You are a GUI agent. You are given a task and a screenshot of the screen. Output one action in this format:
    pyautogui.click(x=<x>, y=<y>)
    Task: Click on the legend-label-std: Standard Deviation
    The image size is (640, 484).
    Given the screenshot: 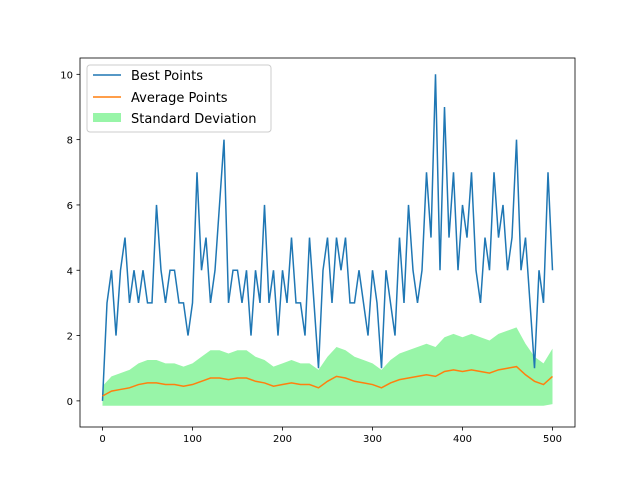 What is the action you would take?
    pyautogui.click(x=193, y=119)
    